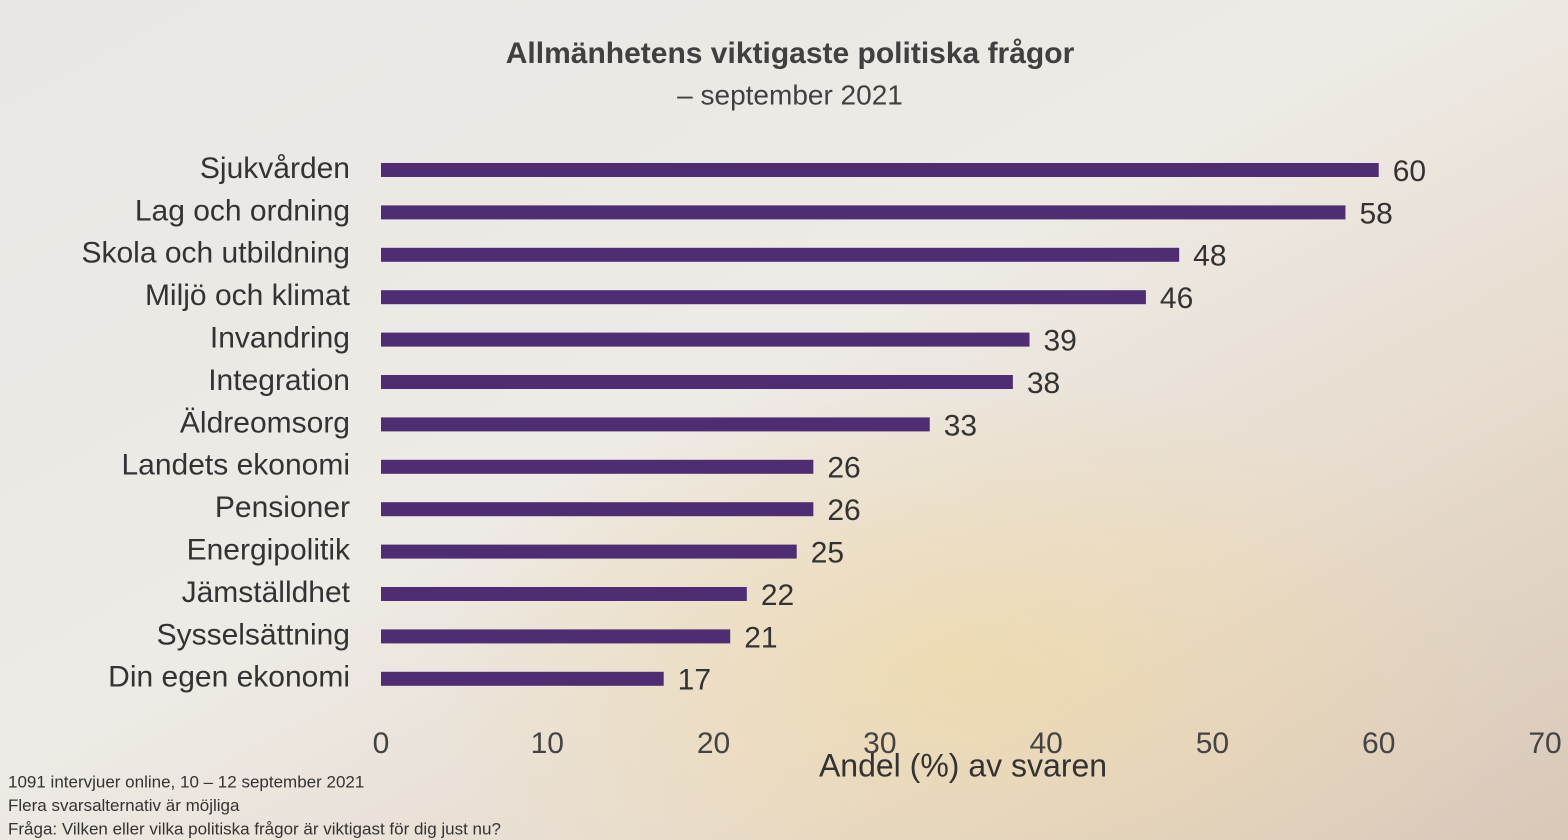 The image size is (1568, 840). What do you see at coordinates (694, 680) in the screenshot?
I see `data-label: 17` at bounding box center [694, 680].